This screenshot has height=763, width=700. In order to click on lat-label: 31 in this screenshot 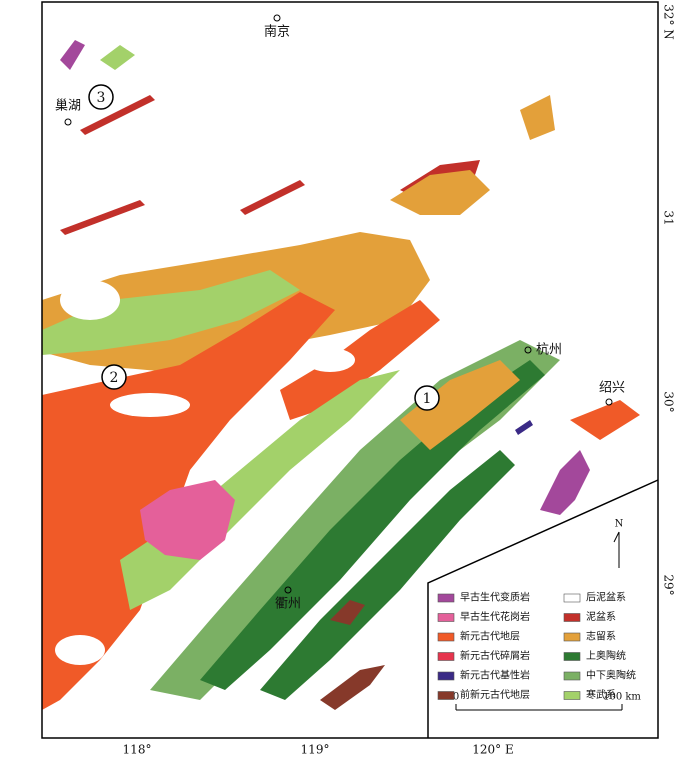, I will do `click(669, 217)`.